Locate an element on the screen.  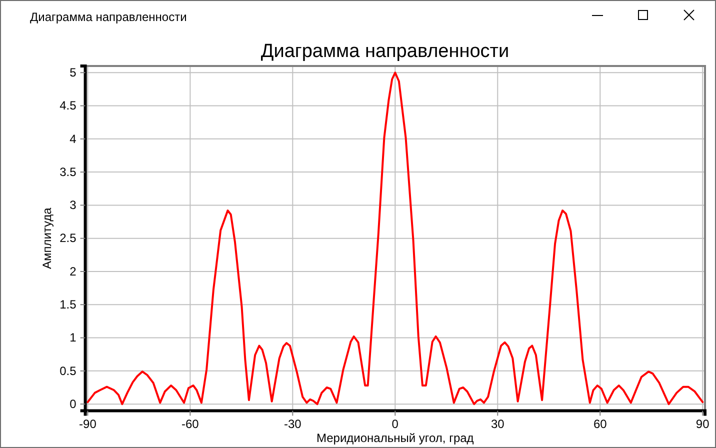
y-tick-label: 4.5 is located at coordinates (68, 105).